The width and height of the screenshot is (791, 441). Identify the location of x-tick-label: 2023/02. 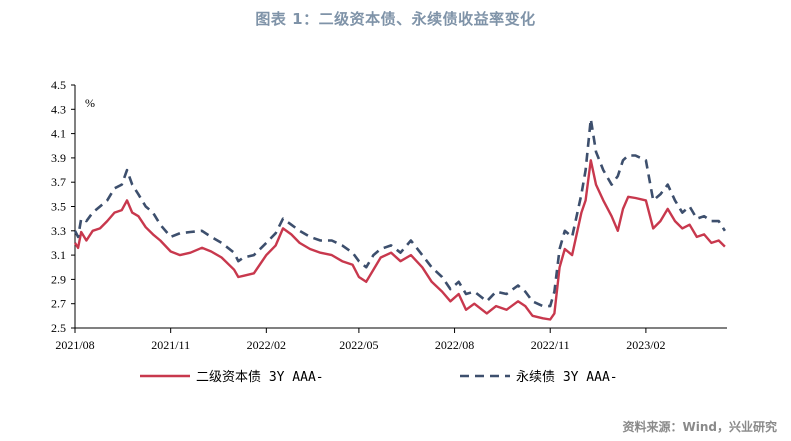
(645, 345).